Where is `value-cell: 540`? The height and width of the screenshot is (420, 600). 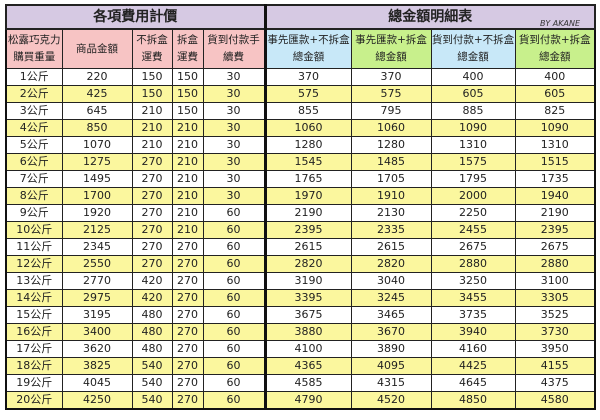 value-cell: 540 is located at coordinates (152, 383).